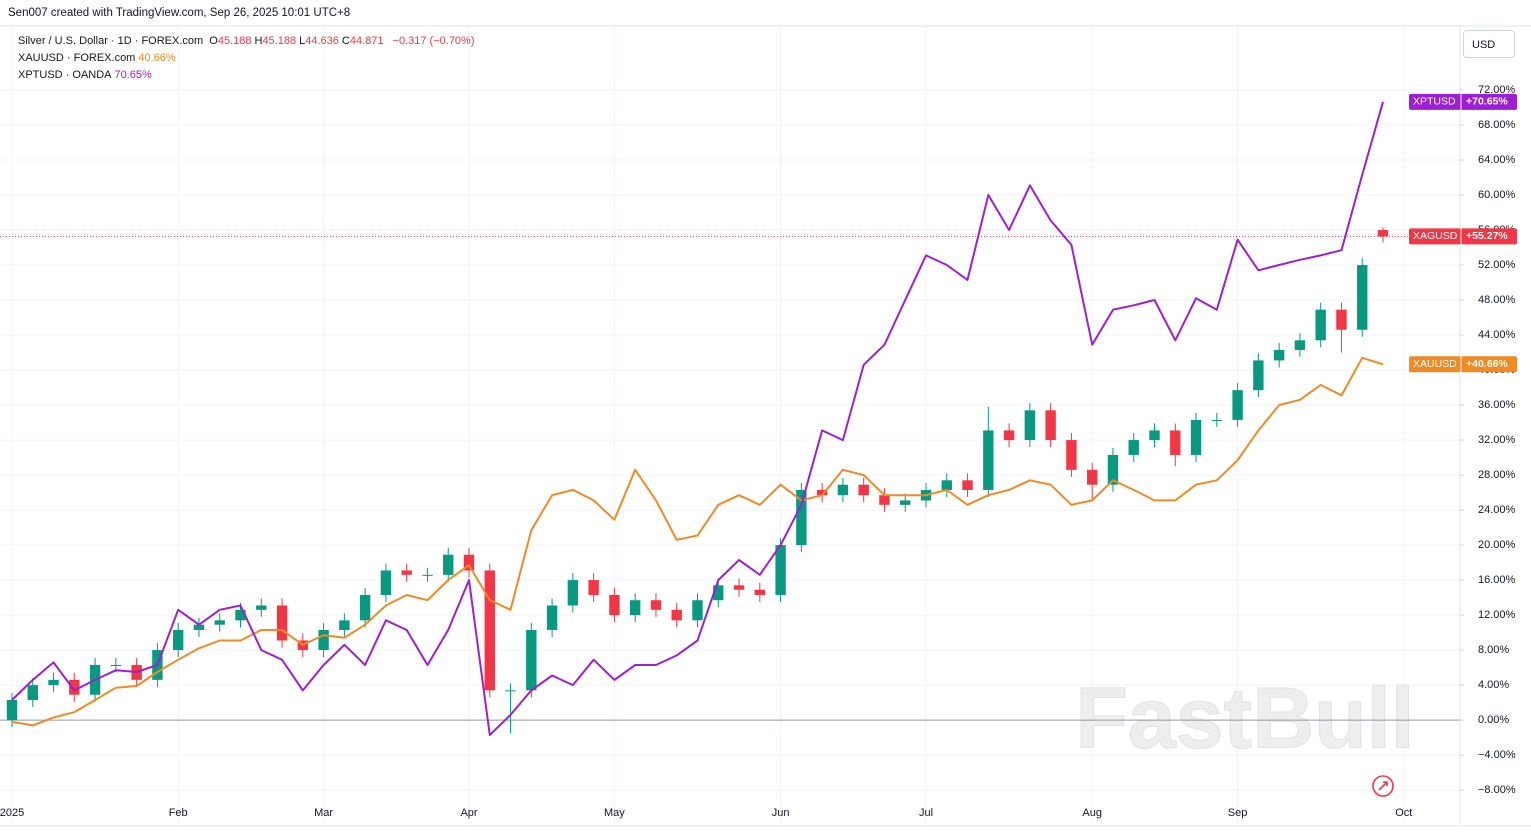 The image size is (1531, 837). I want to click on price-tag-value: +40.66%, so click(1487, 364).